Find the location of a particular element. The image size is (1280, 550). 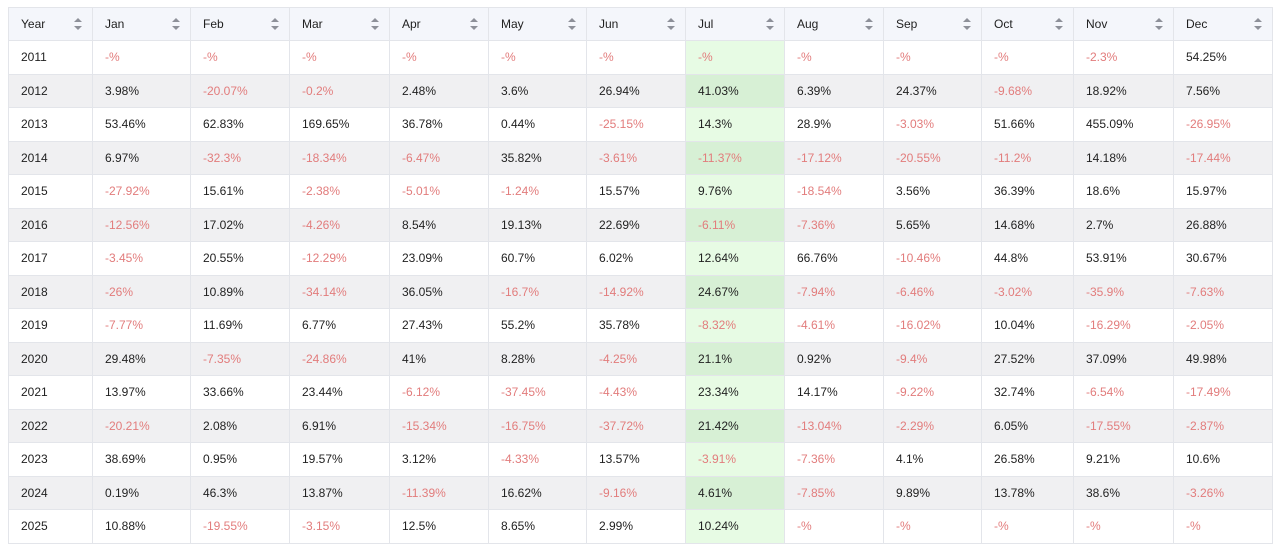

return-cell: 15.97% is located at coordinates (1223, 191).